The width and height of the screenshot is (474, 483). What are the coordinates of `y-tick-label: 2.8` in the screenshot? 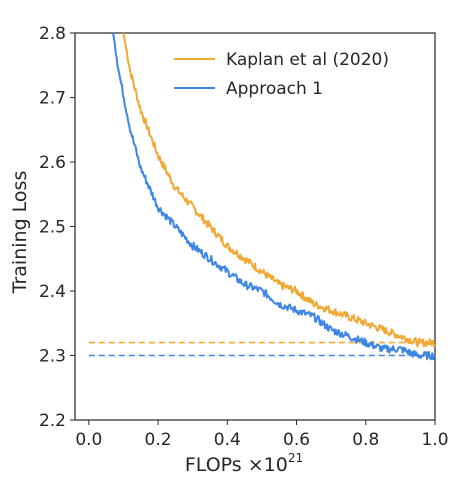 It's located at (52, 34).